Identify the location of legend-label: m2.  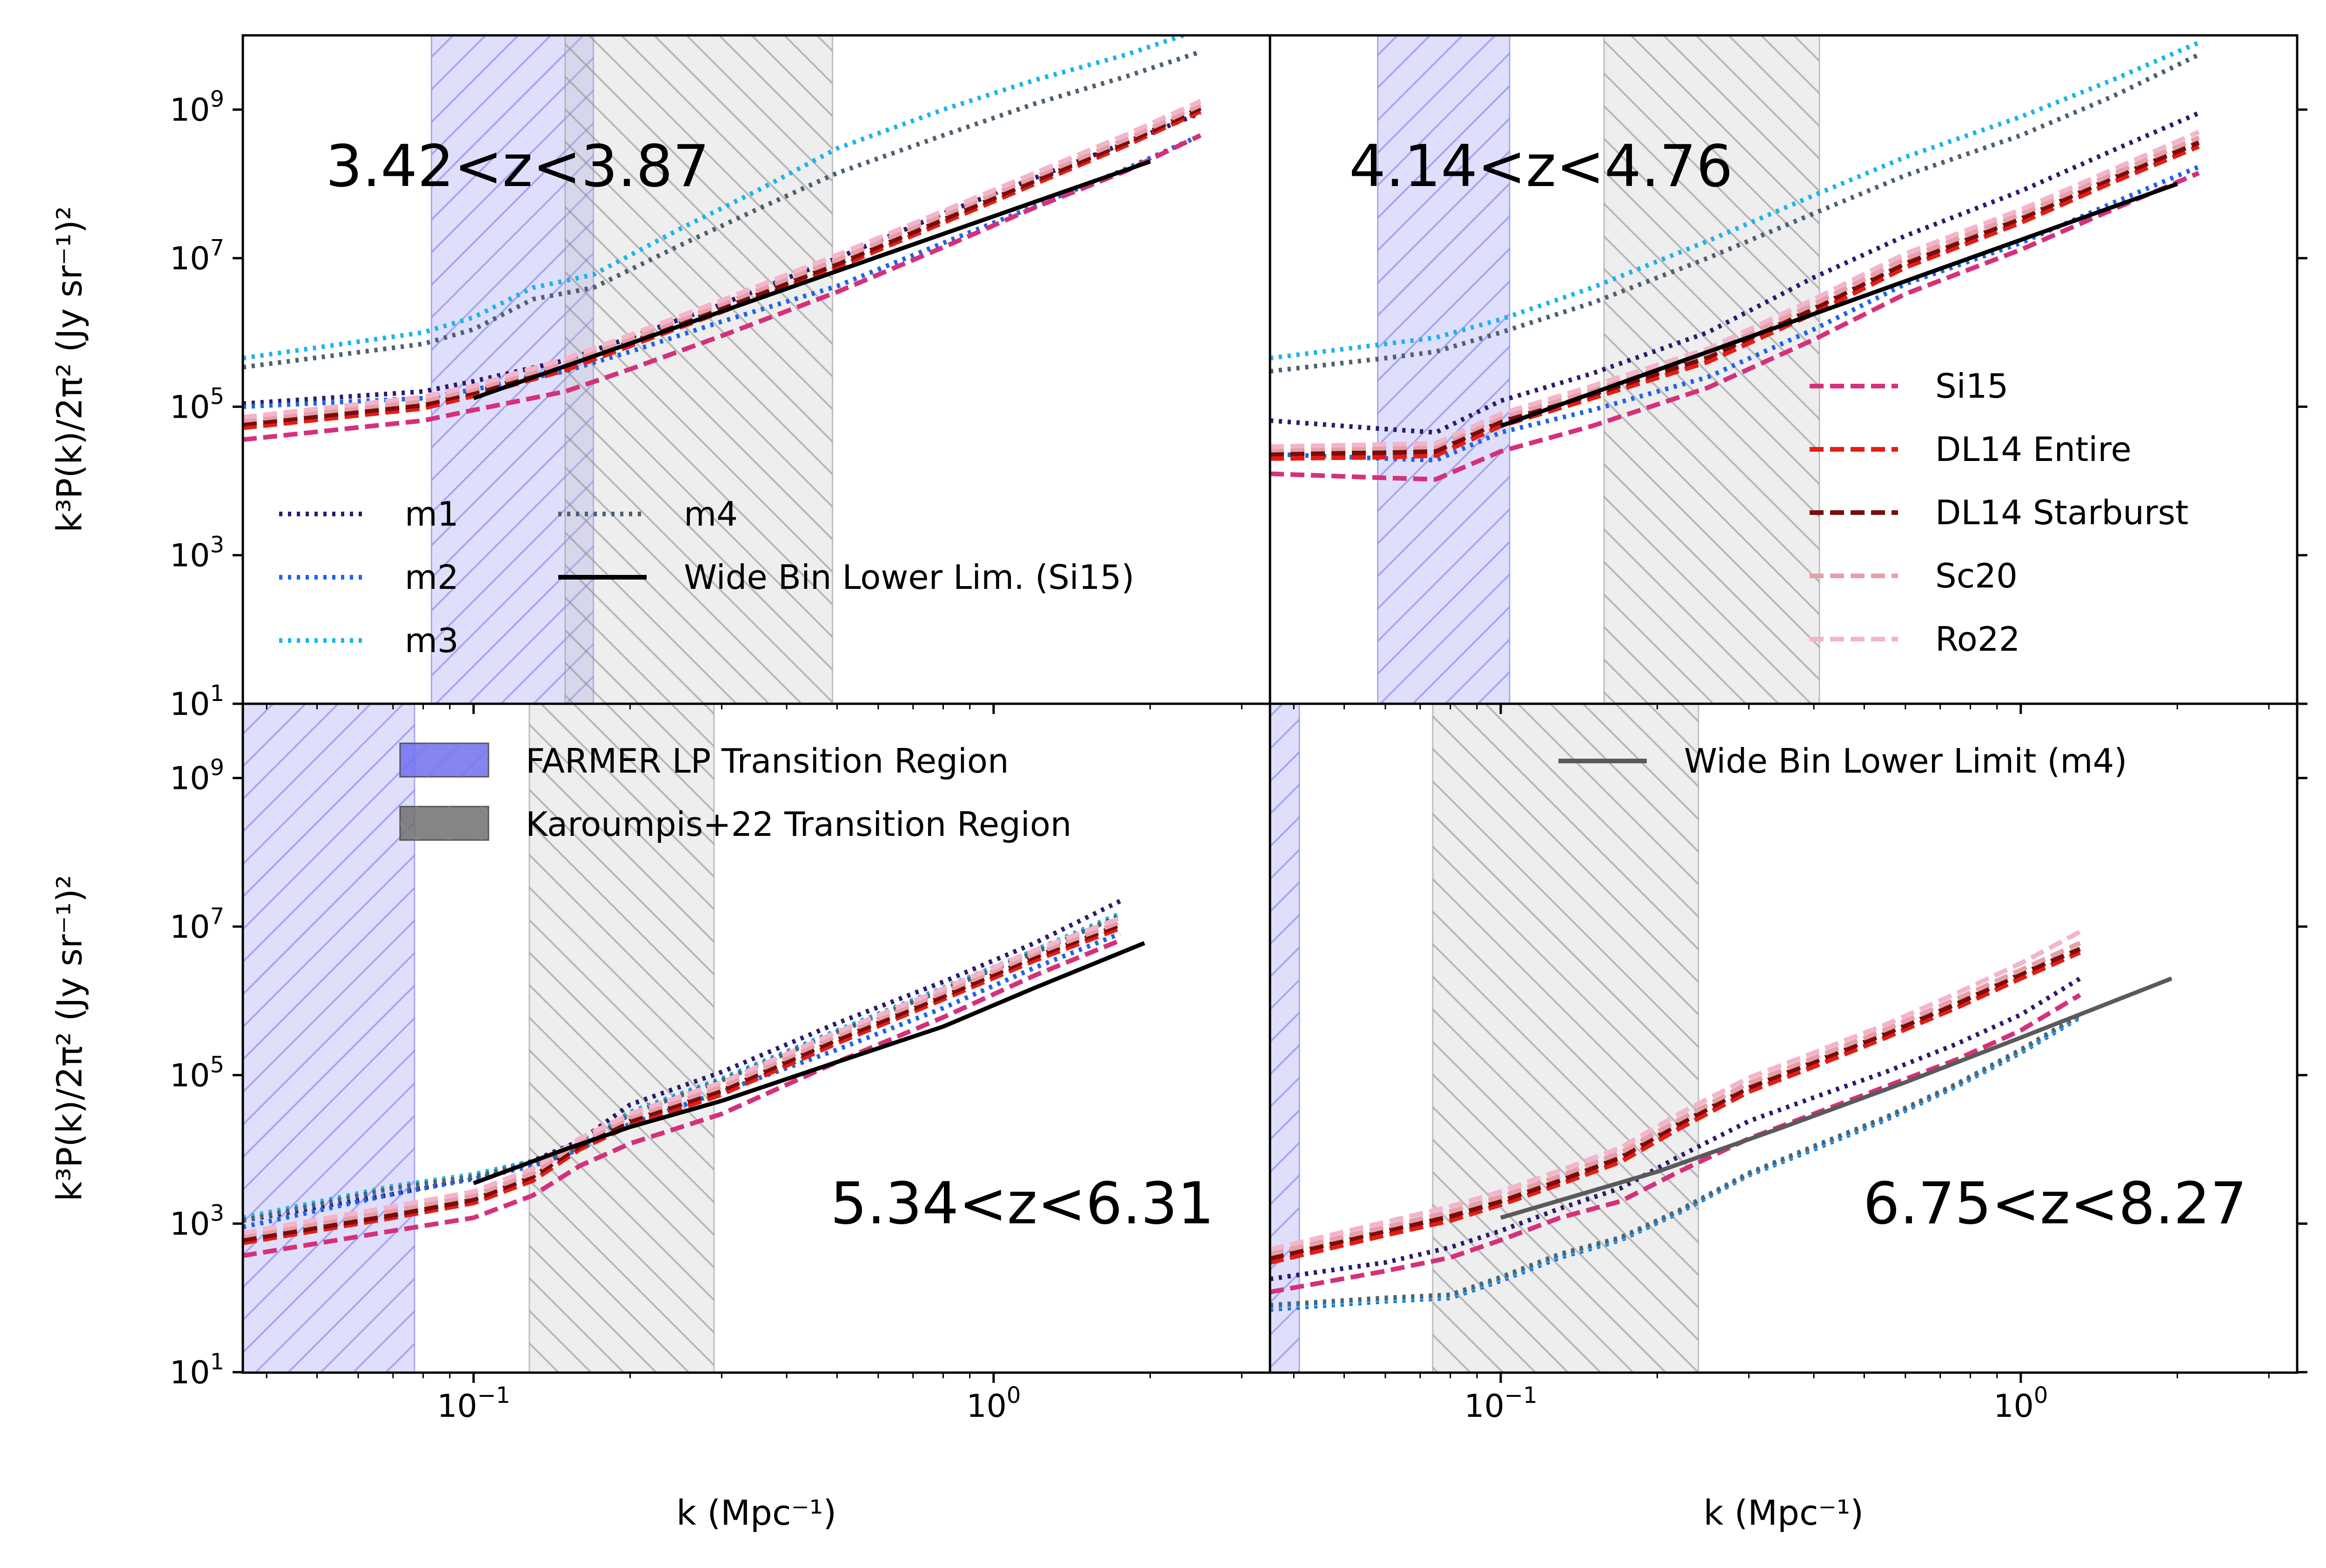
(432, 578).